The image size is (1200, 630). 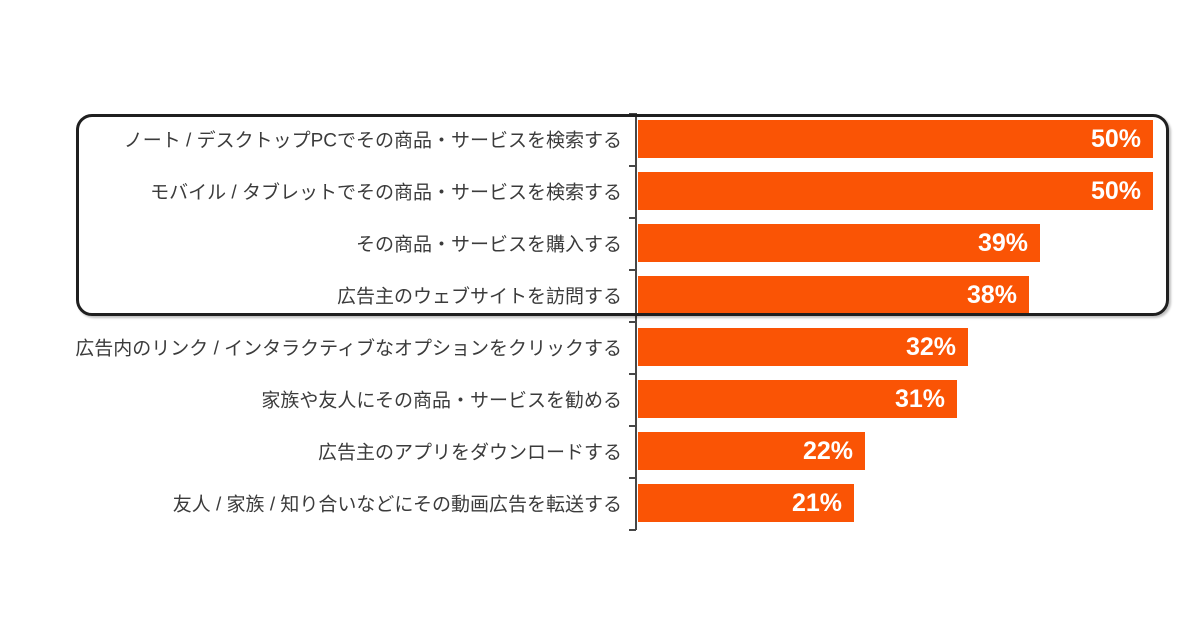 I want to click on bar-value-label: 21%, so click(x=816, y=502).